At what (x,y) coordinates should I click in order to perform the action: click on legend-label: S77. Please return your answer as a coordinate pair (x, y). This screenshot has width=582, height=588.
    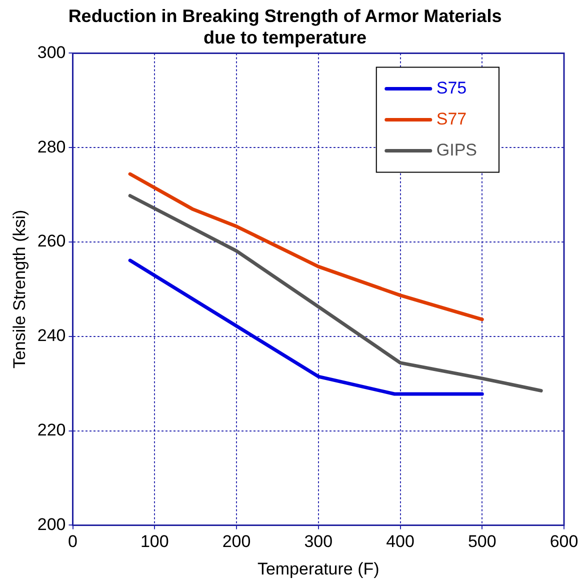
    Looking at the image, I should click on (451, 118).